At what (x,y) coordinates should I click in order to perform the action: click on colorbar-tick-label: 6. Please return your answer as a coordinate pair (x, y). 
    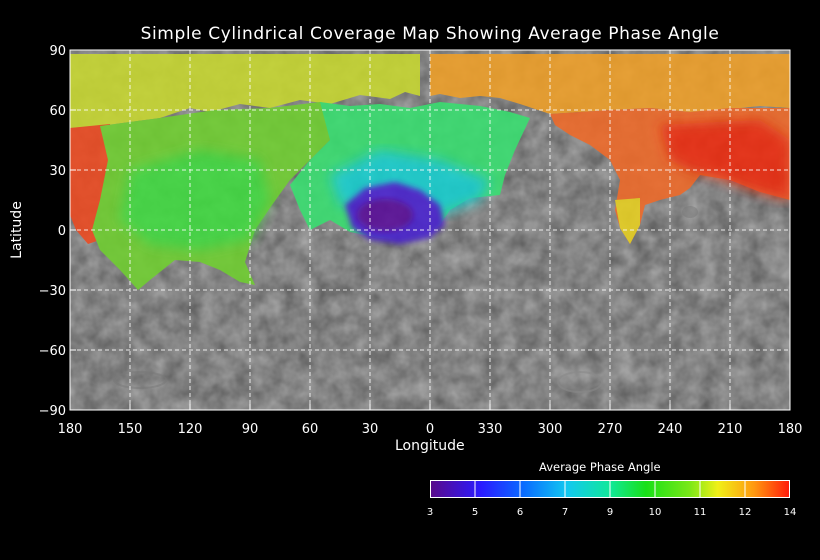
    Looking at the image, I should click on (520, 512).